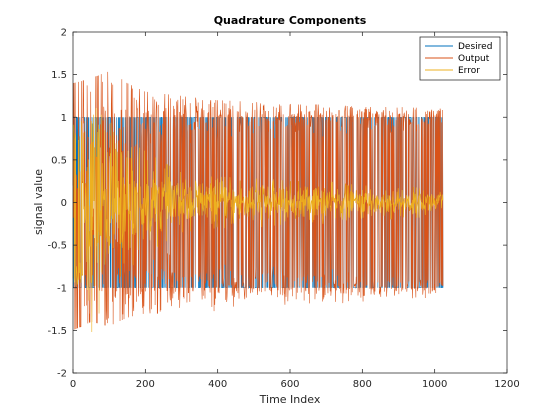  I want to click on x-tick-label: 600, so click(289, 384).